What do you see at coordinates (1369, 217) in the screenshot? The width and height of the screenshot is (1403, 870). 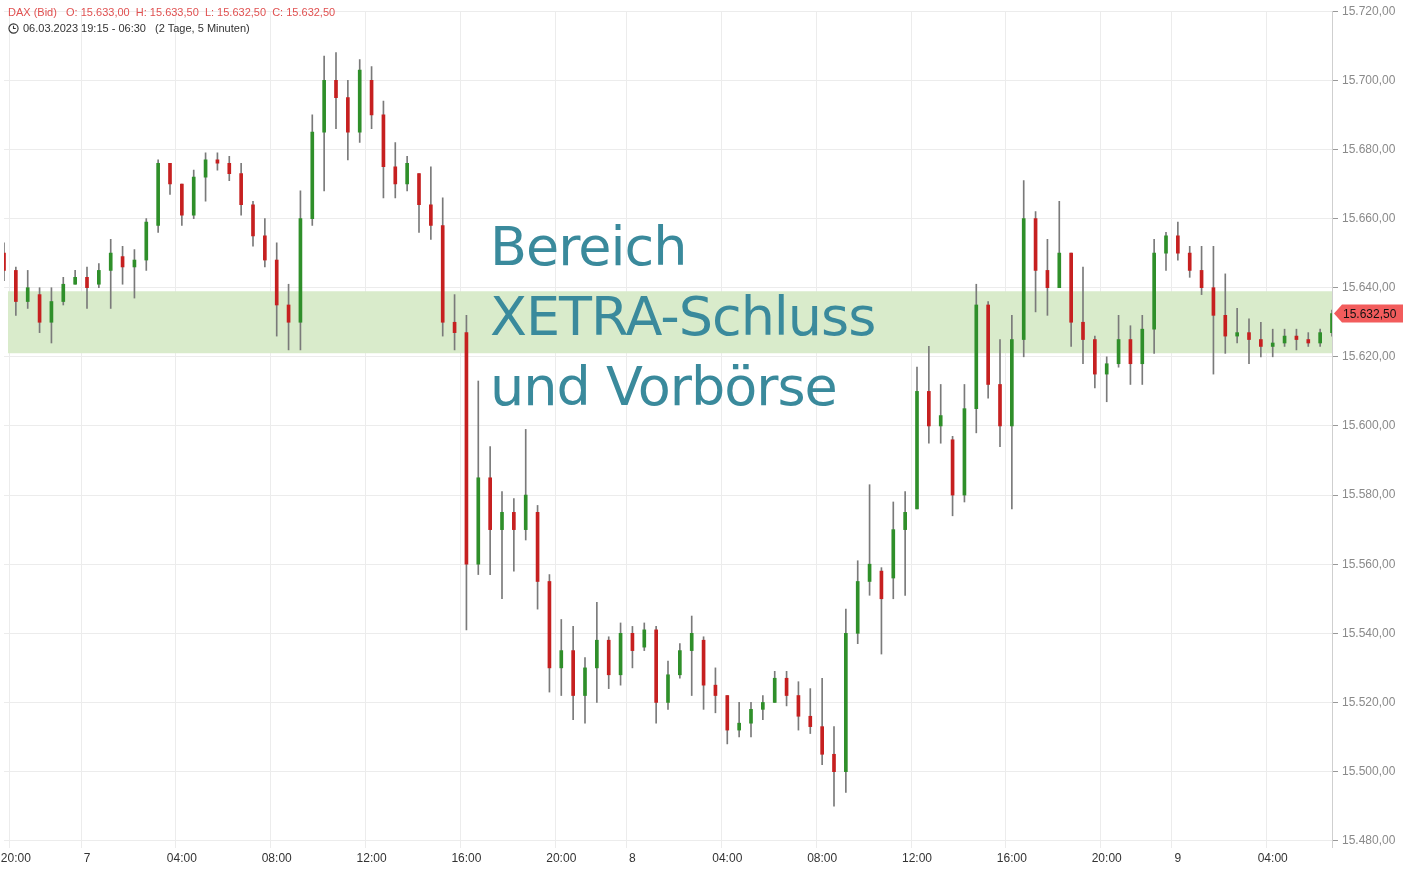 I see `y-tick-label: 15.660,00` at bounding box center [1369, 217].